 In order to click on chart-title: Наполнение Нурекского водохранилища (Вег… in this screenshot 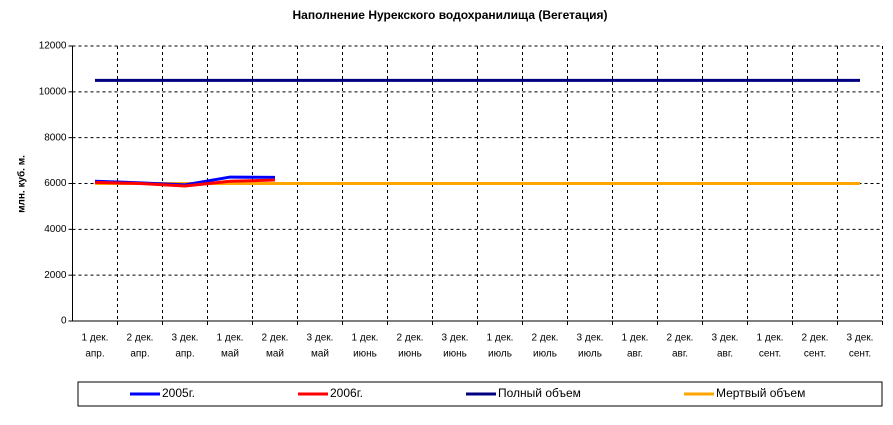, I will do `click(450, 15)`.